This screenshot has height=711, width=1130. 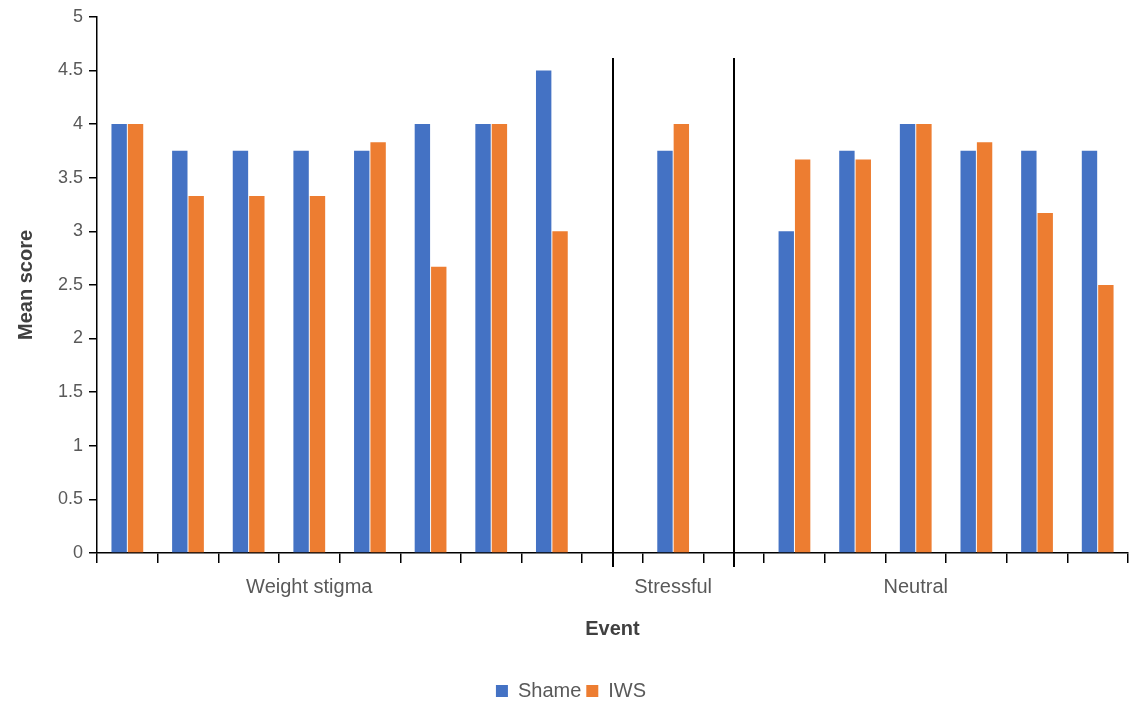 What do you see at coordinates (549, 689) in the screenshot?
I see `legend-label: Shame` at bounding box center [549, 689].